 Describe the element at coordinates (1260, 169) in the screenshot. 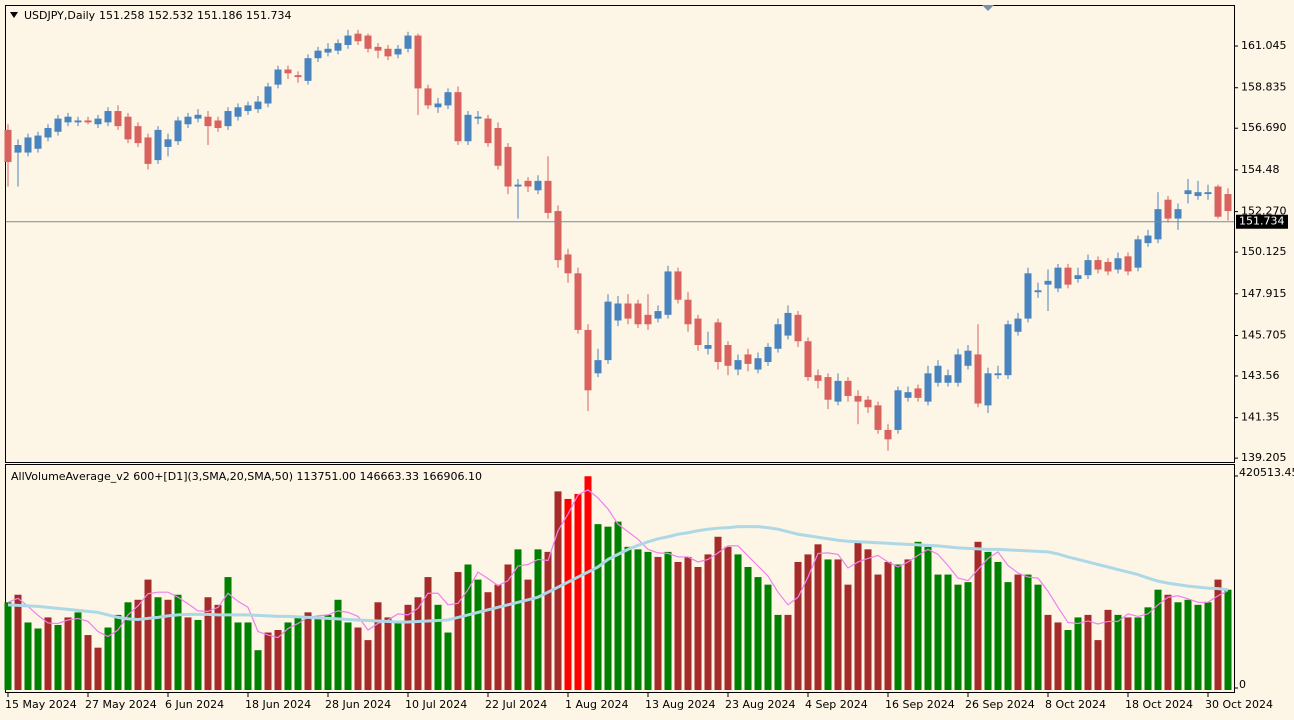

I see `y-tick-label: 154.48` at that location.